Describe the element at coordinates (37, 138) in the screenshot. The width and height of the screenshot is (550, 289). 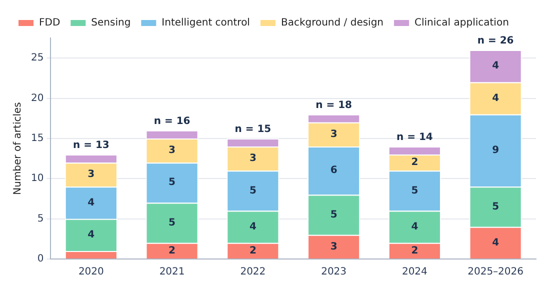
I see `y-tick-label: 15` at that location.